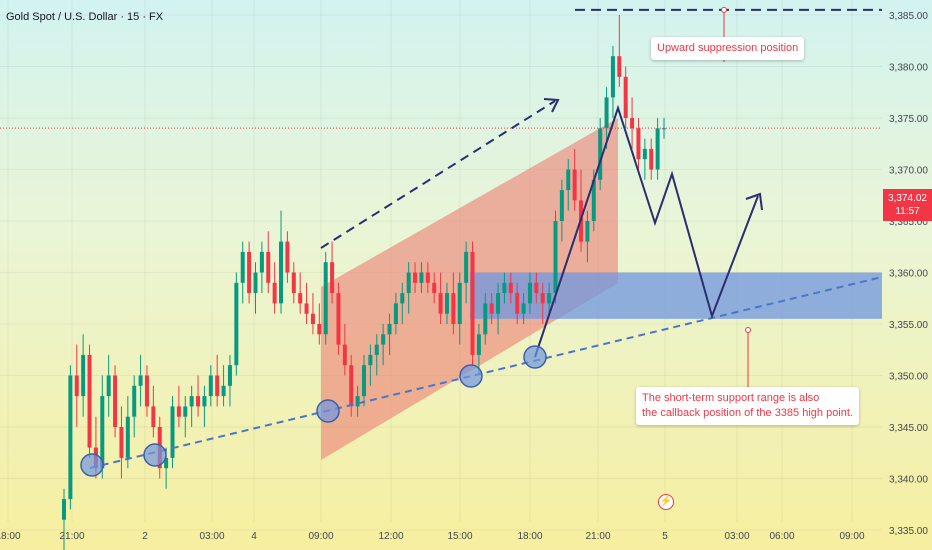 The image size is (932, 550). Describe the element at coordinates (908, 274) in the screenshot. I see `price-tick-label: 3,360.00` at that location.